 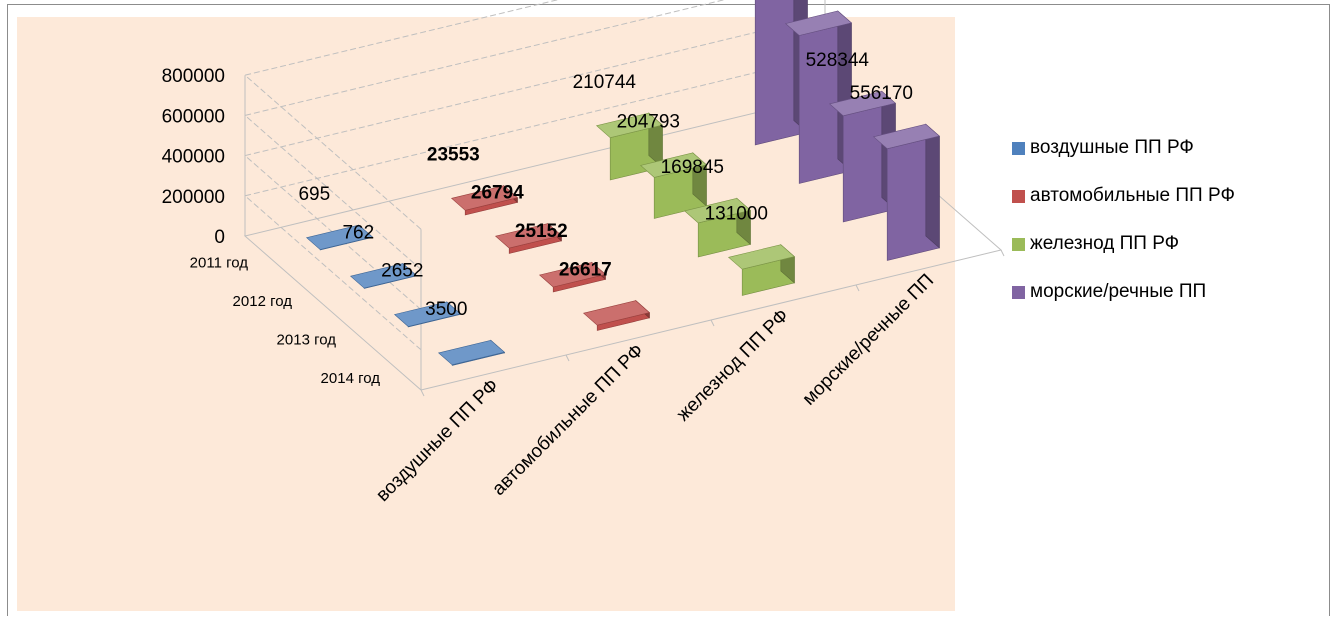 What do you see at coordinates (453, 154) in the screenshot?
I see `data-label: 23553` at bounding box center [453, 154].